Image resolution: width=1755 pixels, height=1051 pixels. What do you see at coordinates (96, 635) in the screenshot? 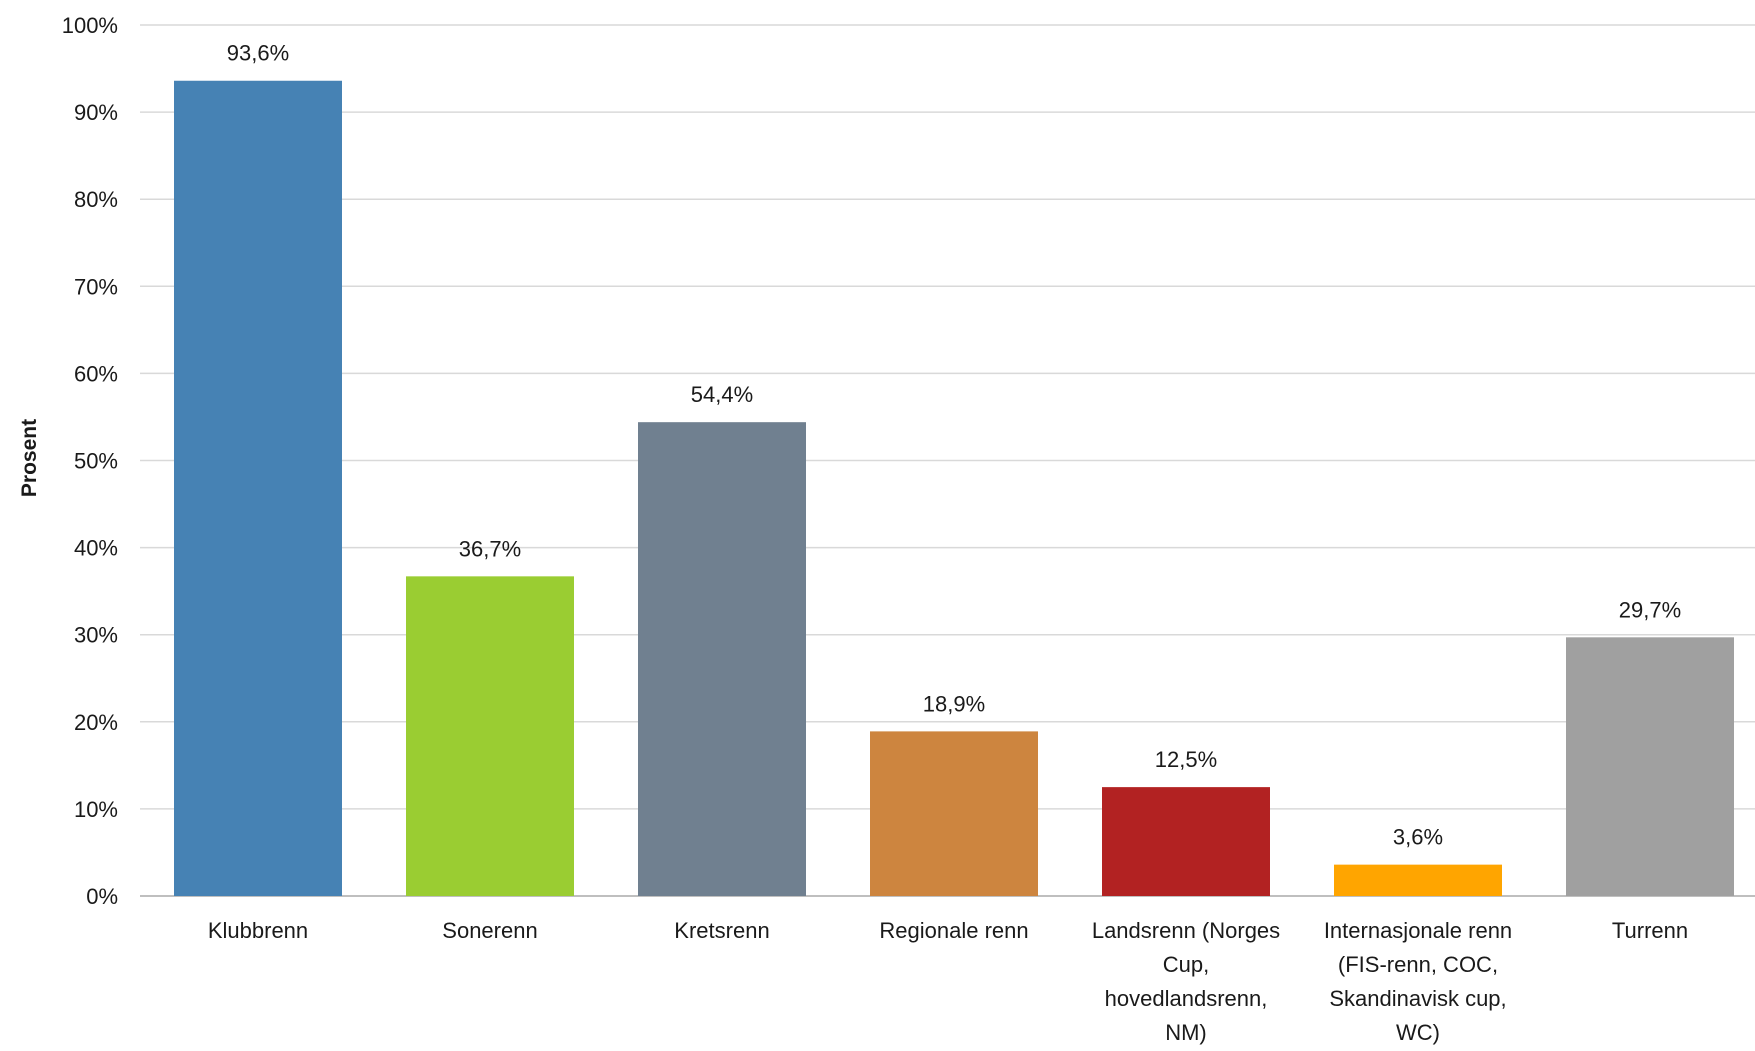
I see `y-tick-label: 30%` at bounding box center [96, 635].